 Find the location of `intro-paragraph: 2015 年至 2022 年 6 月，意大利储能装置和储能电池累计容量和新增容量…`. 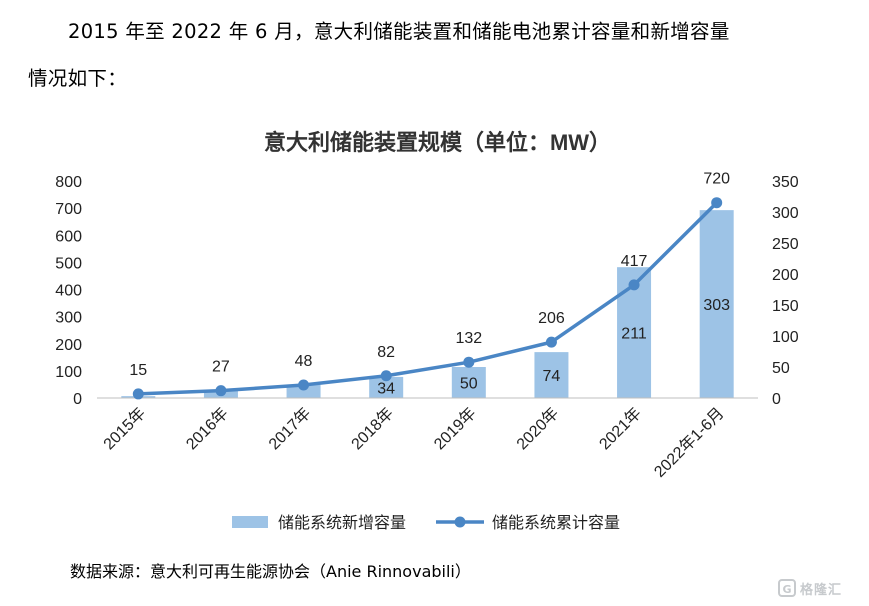

intro-paragraph: 2015 年至 2022 年 6 月，意大利储能装置和储能电池累计容量和新增容量… is located at coordinates (443, 55).